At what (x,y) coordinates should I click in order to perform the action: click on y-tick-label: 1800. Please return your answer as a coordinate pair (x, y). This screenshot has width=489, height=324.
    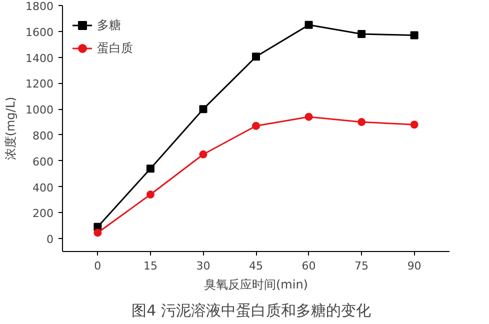
    Looking at the image, I should click on (40, 6).